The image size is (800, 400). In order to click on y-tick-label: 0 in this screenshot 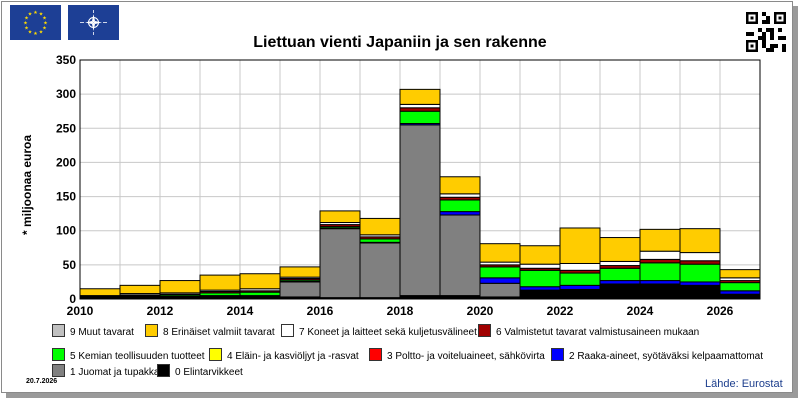, I will do `click(72, 299)`.